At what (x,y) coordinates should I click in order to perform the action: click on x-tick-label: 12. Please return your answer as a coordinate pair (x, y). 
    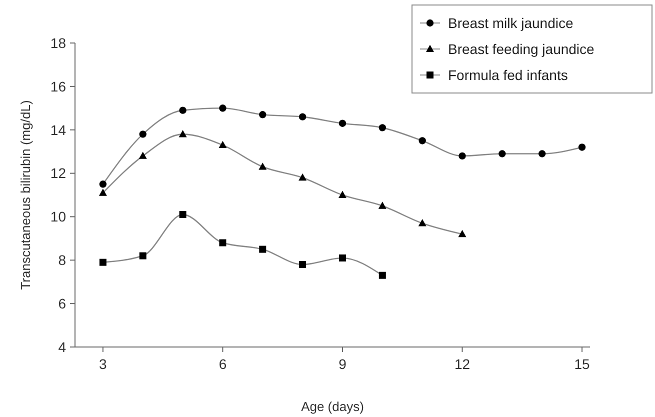
    Looking at the image, I should click on (462, 364).